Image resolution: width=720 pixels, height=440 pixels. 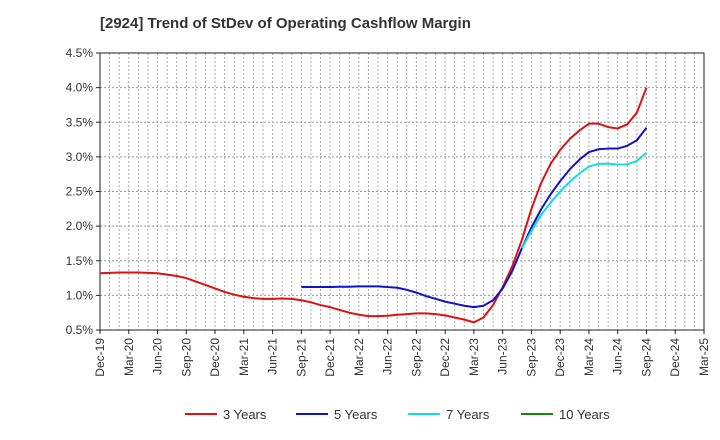 I want to click on y-tick-label: 3.5%, so click(x=80, y=122).